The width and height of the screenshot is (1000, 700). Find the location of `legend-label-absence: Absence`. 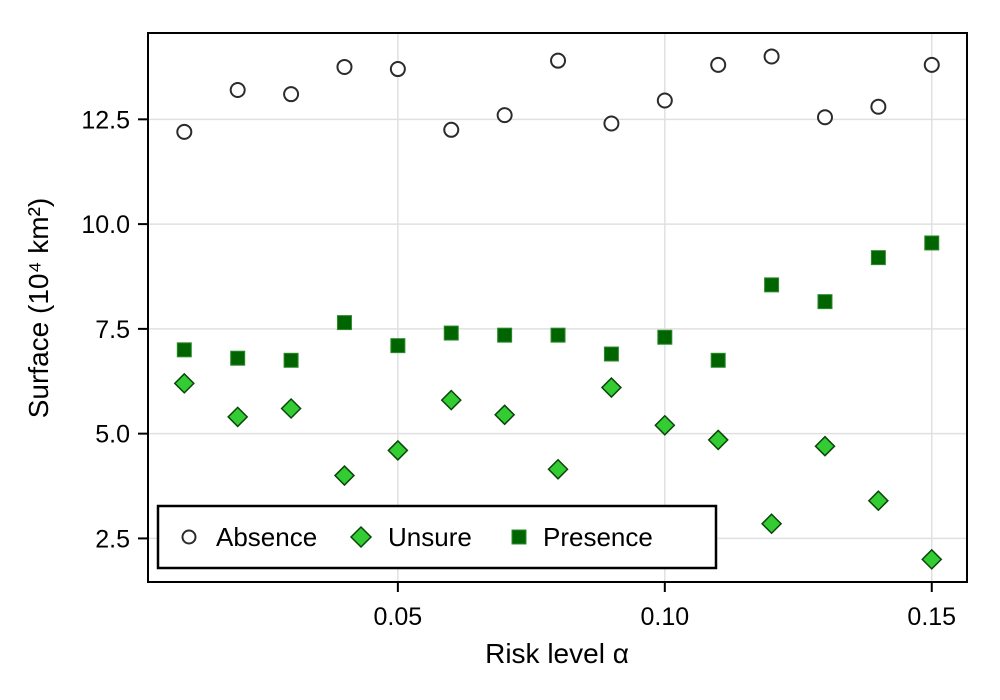

legend-label-absence: Absence is located at coordinates (266, 537).